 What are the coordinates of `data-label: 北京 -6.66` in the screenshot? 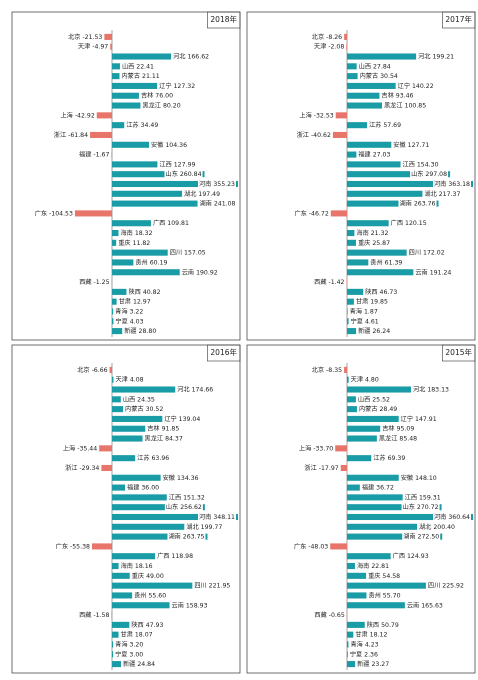 It's located at (92, 370).